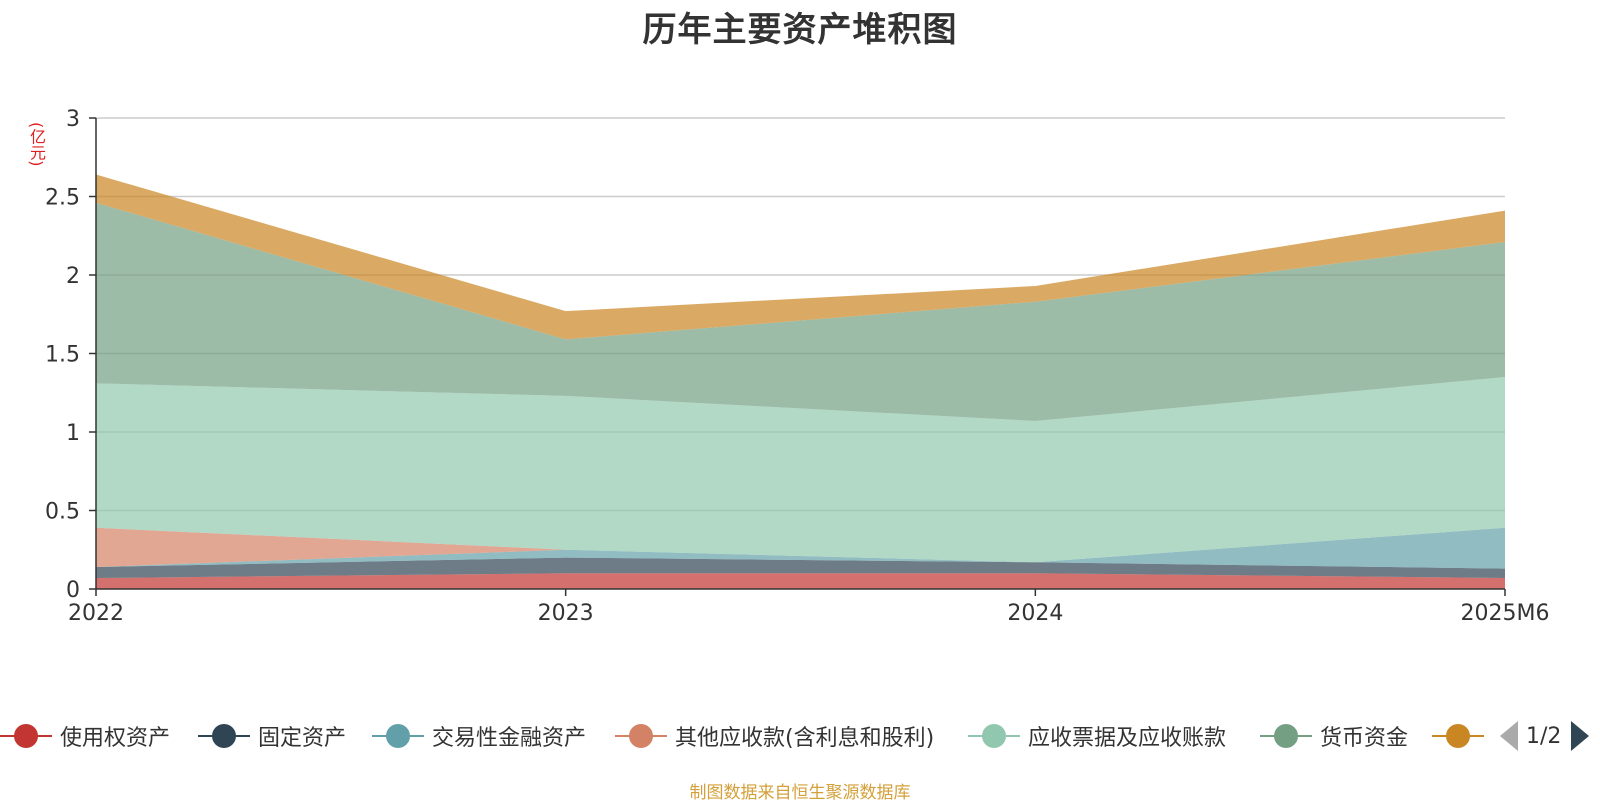  Describe the element at coordinates (1505, 613) in the screenshot. I see `x-tick-label: 2025M6` at that location.